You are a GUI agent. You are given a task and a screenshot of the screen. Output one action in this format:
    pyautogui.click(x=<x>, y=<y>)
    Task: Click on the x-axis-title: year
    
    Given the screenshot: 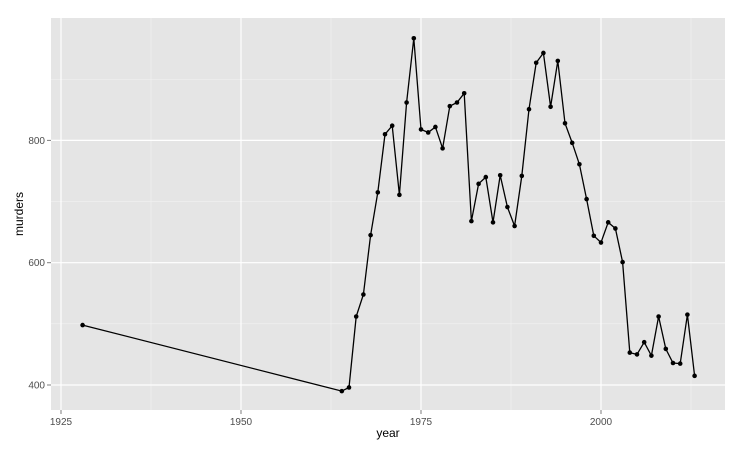 What is the action you would take?
    pyautogui.click(x=387, y=433)
    